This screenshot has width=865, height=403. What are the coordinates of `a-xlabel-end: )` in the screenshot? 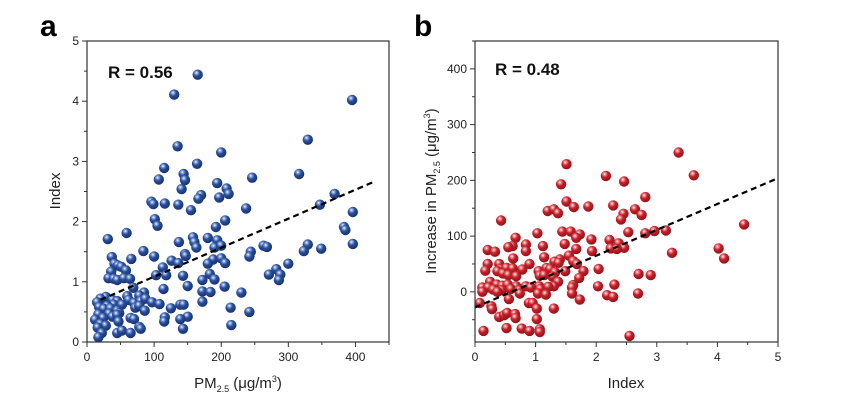 It's located at (279, 383).